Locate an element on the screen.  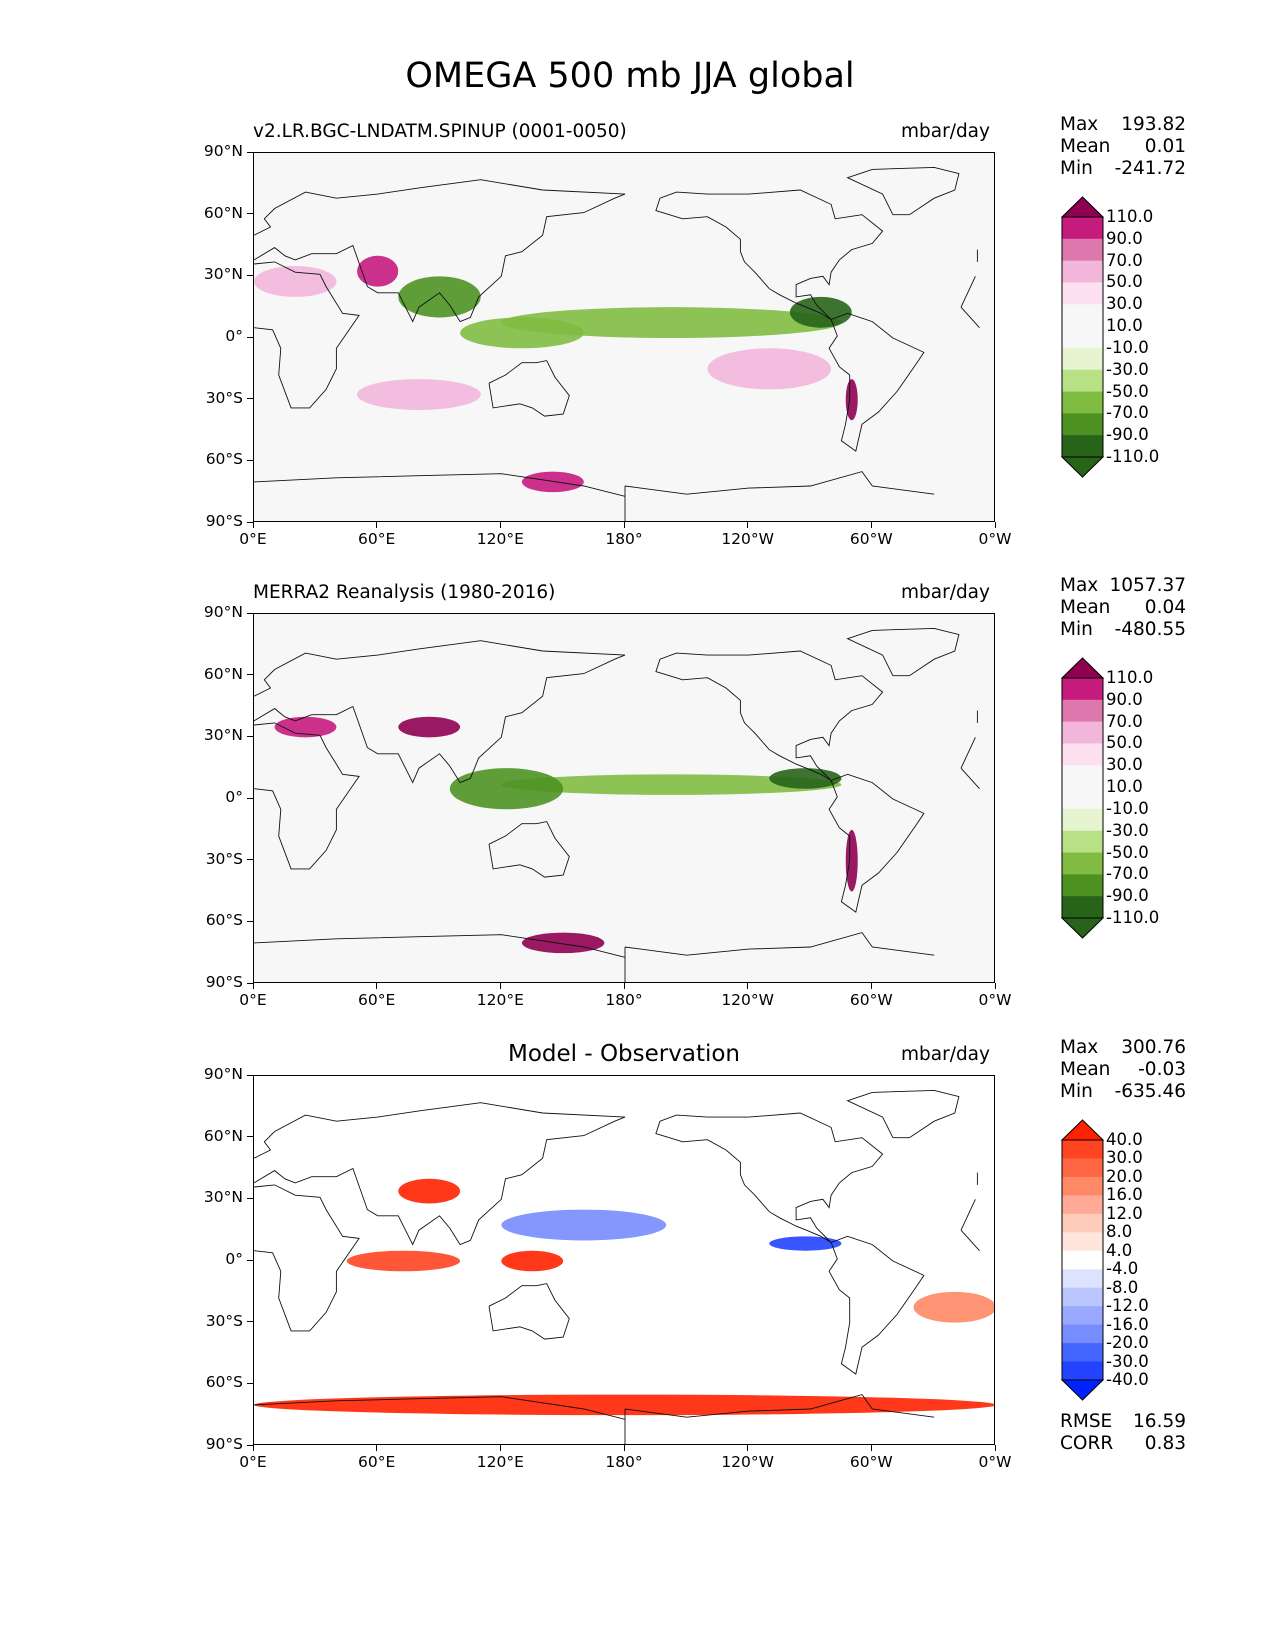
stat-value: 1057.37 is located at coordinates (1147, 585).